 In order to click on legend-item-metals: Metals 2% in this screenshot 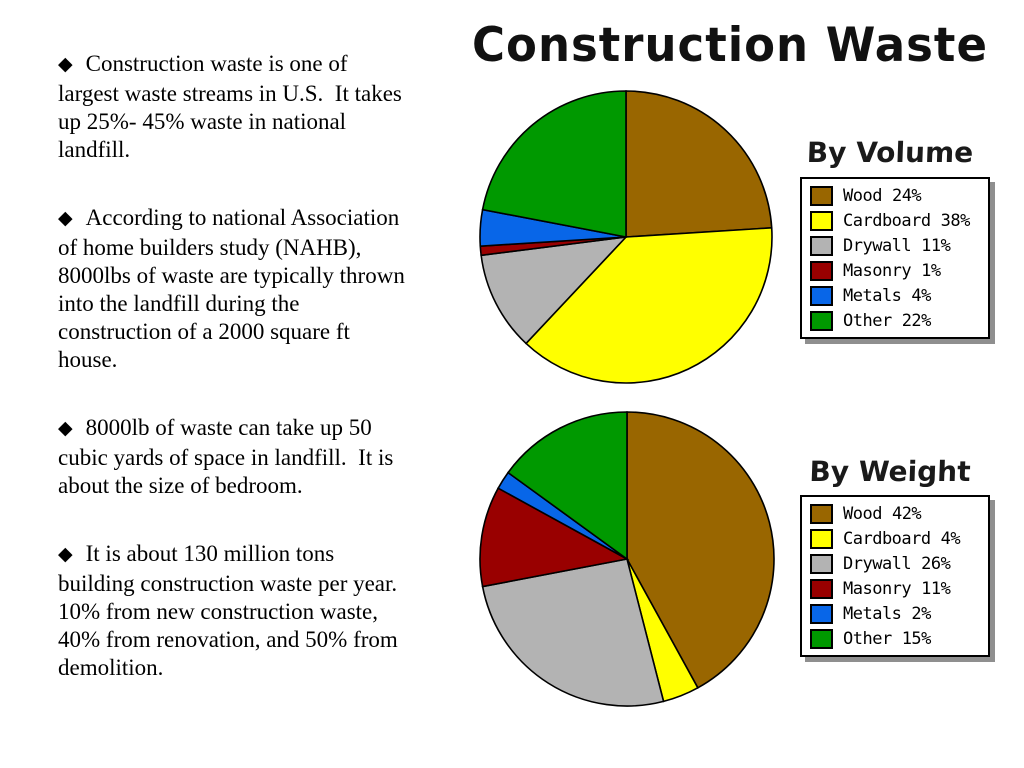, I will do `click(895, 613)`.